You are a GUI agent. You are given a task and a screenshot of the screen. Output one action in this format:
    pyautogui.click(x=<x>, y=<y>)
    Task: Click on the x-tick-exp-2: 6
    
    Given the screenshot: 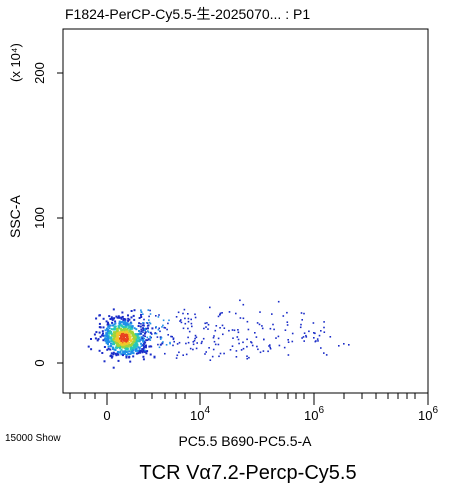 What is the action you would take?
    pyautogui.click(x=321, y=410)
    